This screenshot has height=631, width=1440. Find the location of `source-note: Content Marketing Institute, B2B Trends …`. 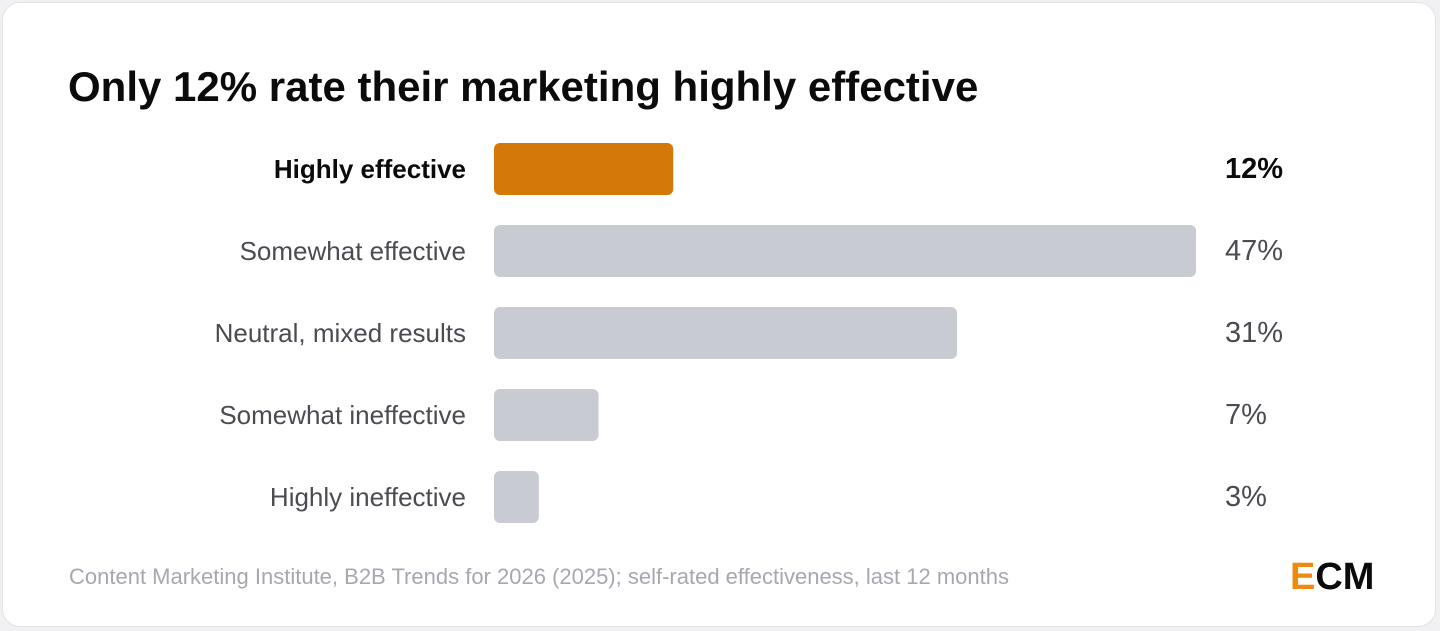

source-note: Content Marketing Institute, B2B Trends … is located at coordinates (539, 576).